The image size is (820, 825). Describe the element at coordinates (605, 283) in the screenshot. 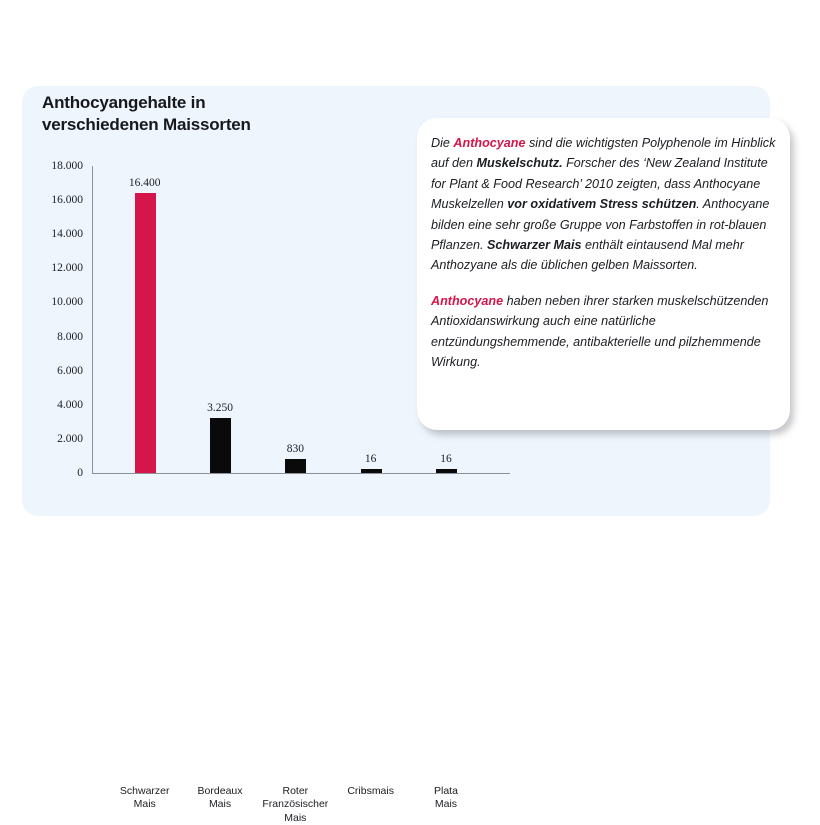

I see `paragraph-spacer` at that location.